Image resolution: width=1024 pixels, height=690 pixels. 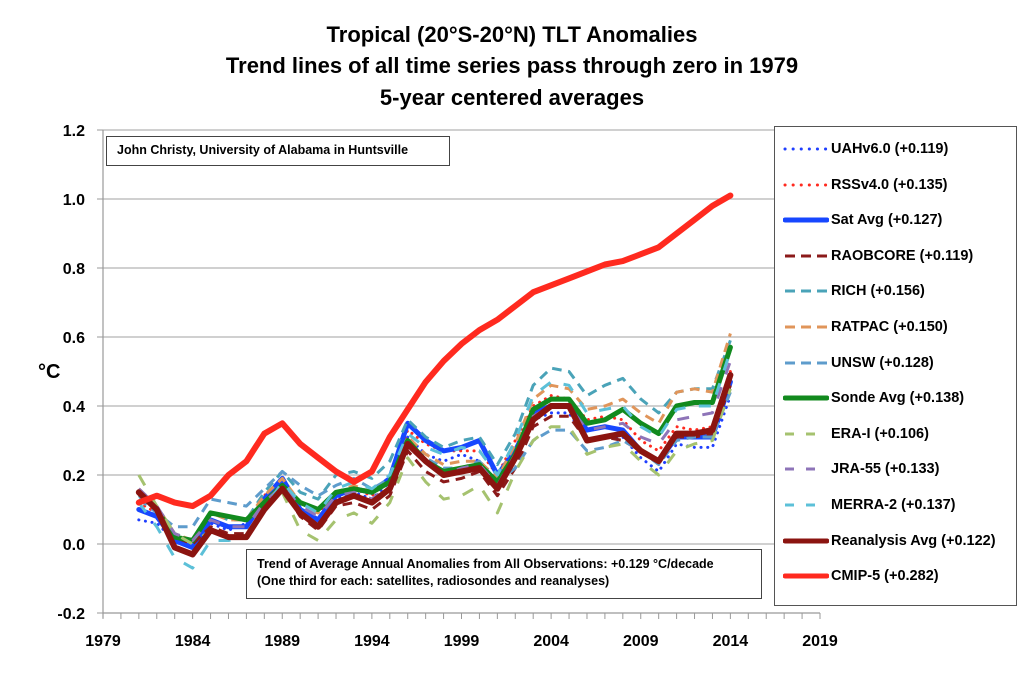 I want to click on y-tick-label: 0.2, so click(x=74, y=476).